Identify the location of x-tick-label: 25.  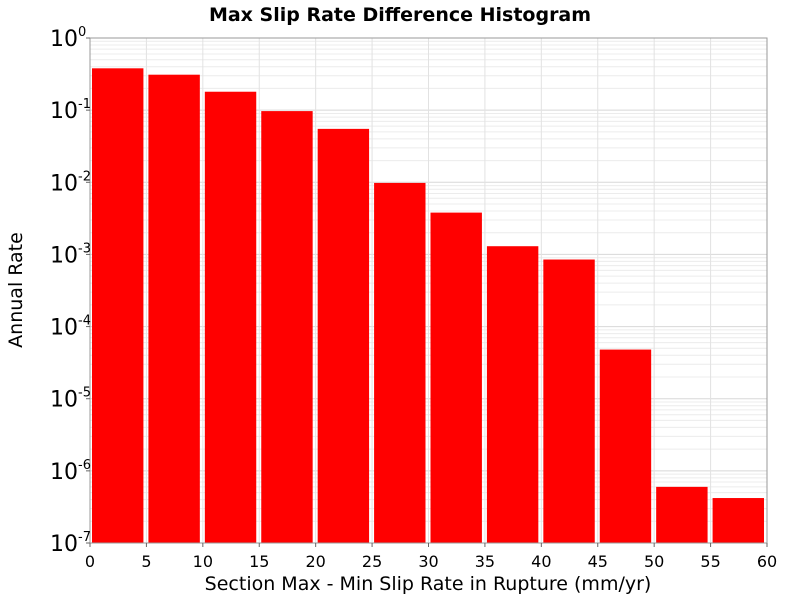
(372, 561).